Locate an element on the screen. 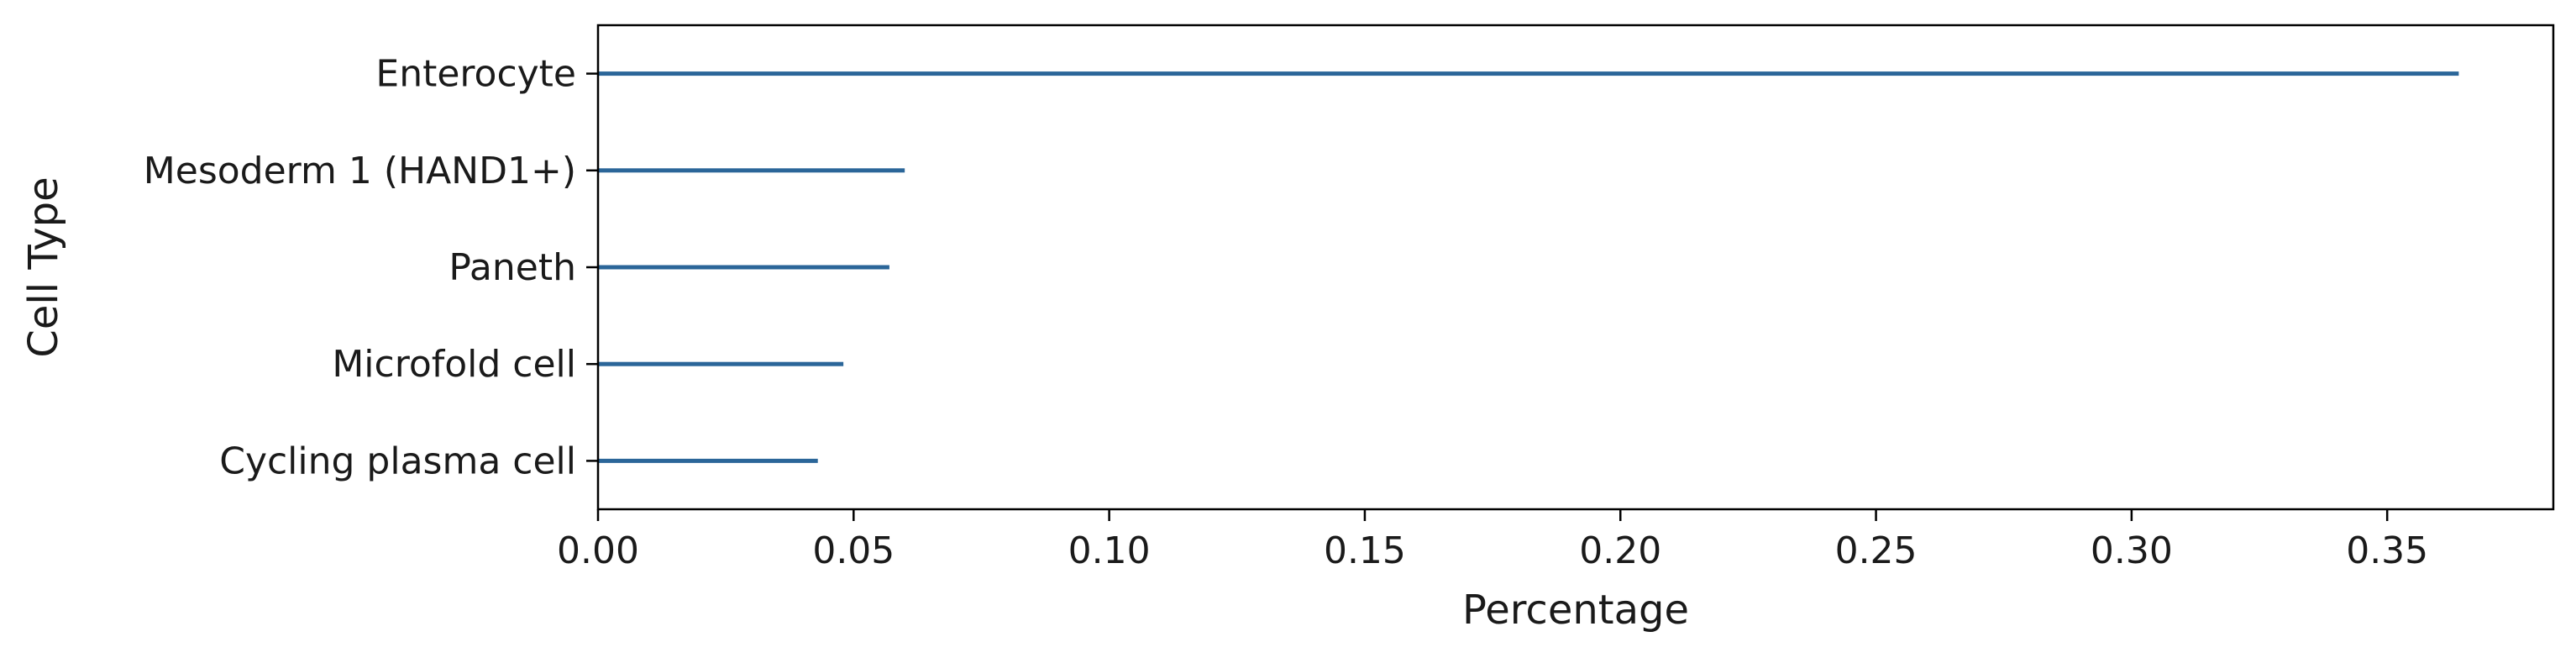 The width and height of the screenshot is (2576, 658). y-tick-label: Microfold cell is located at coordinates (454, 364).